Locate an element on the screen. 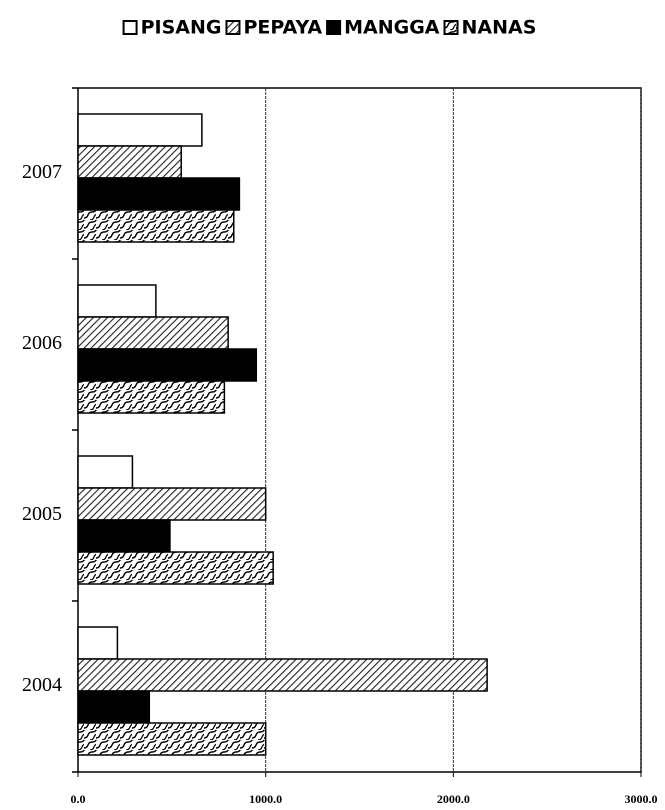 This screenshot has height=810, width=665. y-tick-label: 2004 is located at coordinates (42, 685).